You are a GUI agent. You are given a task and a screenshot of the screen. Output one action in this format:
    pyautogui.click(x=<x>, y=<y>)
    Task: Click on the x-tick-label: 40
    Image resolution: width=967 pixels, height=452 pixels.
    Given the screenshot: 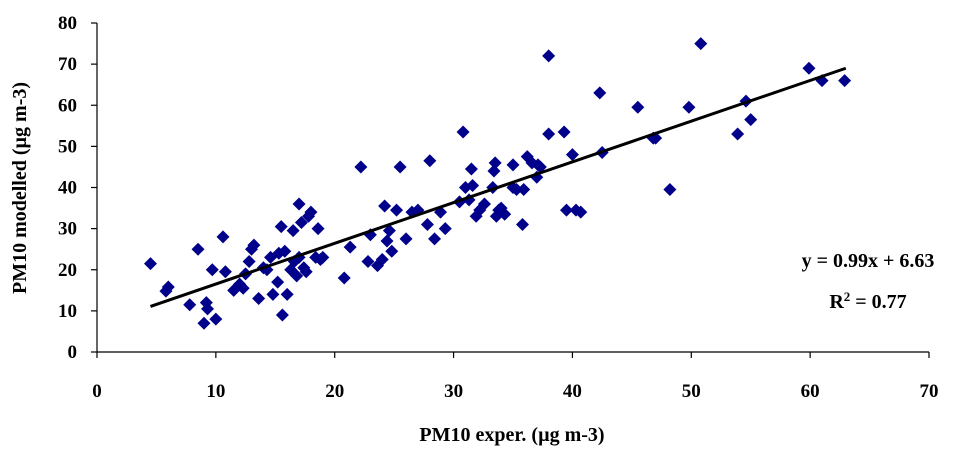 What is the action you would take?
    pyautogui.click(x=572, y=391)
    